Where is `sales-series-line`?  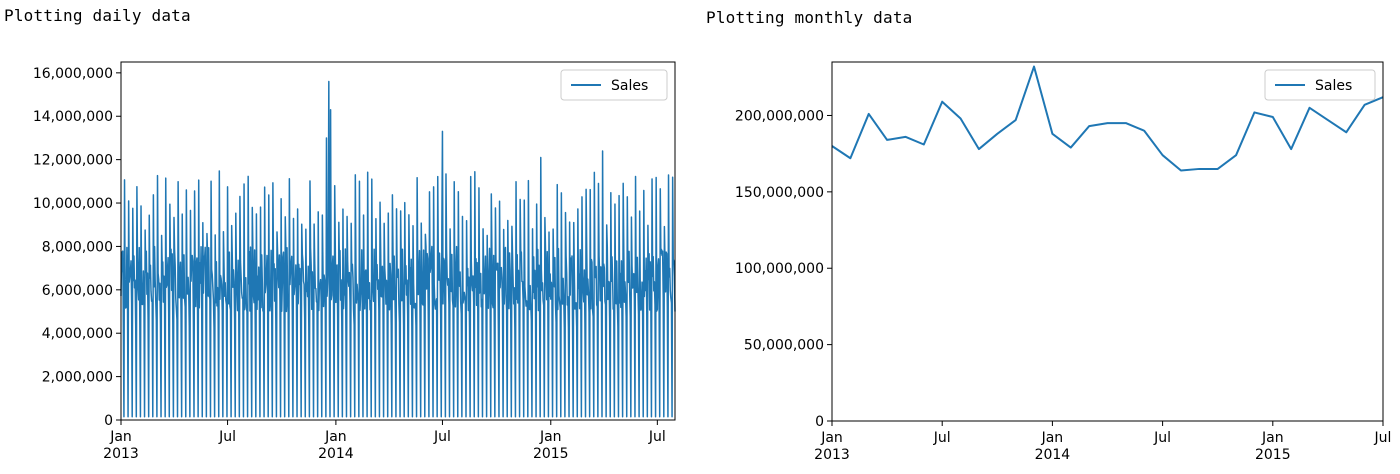 sales-series-line is located at coordinates (1107, 118).